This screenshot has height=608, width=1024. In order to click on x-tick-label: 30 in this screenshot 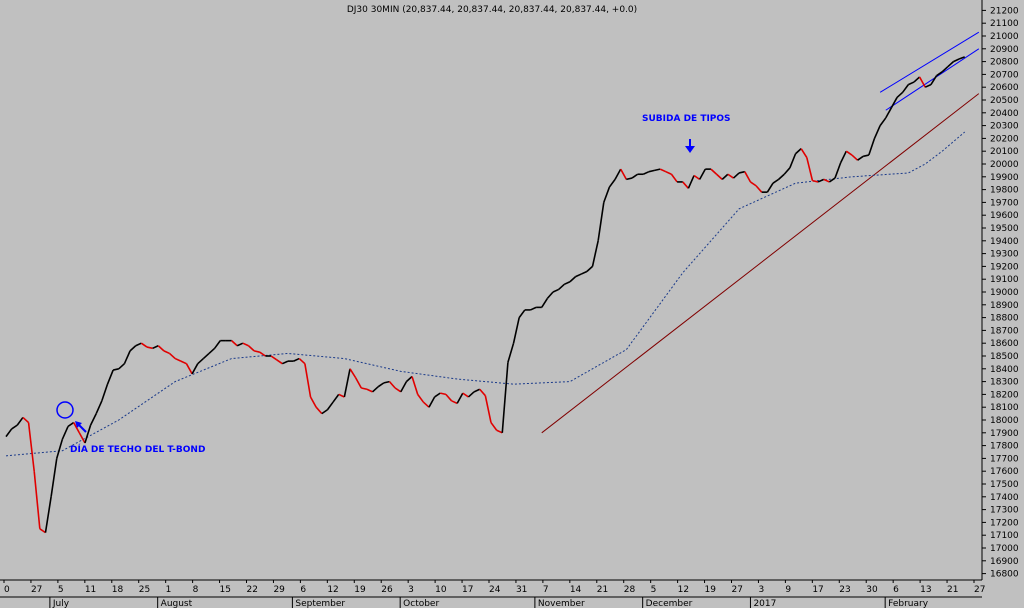, I will do `click(872, 590)`.